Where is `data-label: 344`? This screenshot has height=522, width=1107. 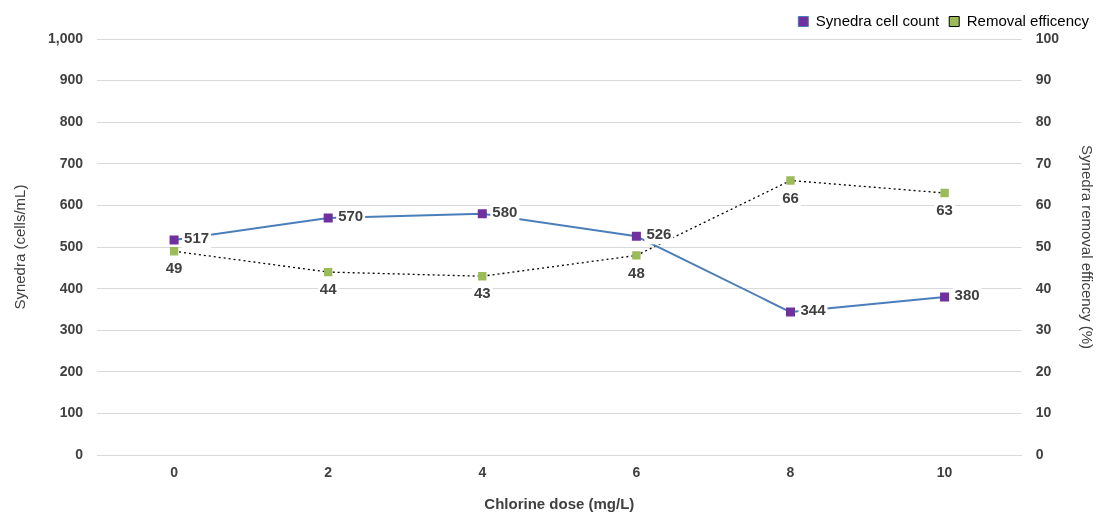
data-label: 344 is located at coordinates (813, 310).